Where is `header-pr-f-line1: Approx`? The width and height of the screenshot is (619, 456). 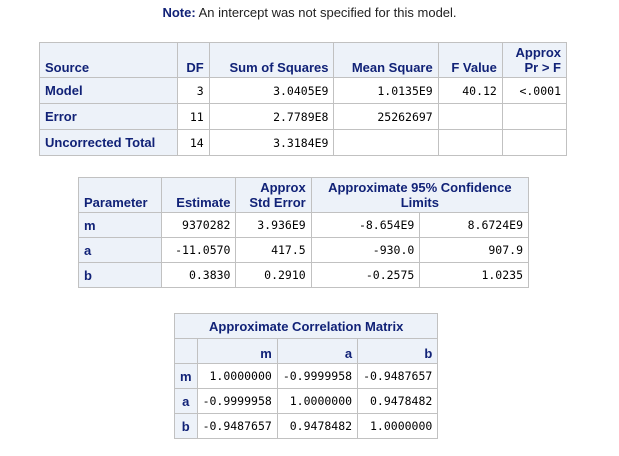 header-pr-f-line1: Approx is located at coordinates (538, 52).